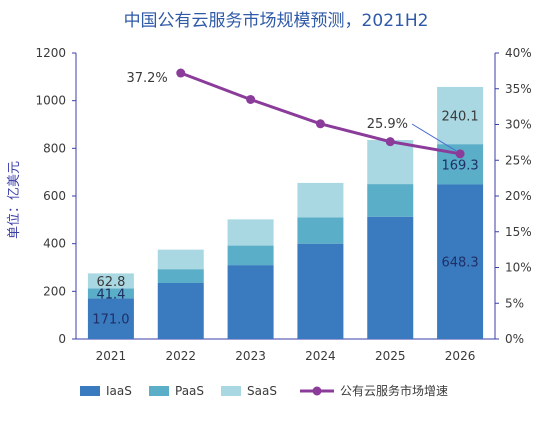 The image size is (553, 429). What do you see at coordinates (180, 310) in the screenshot?
I see `bar-iaas-2022` at bounding box center [180, 310].